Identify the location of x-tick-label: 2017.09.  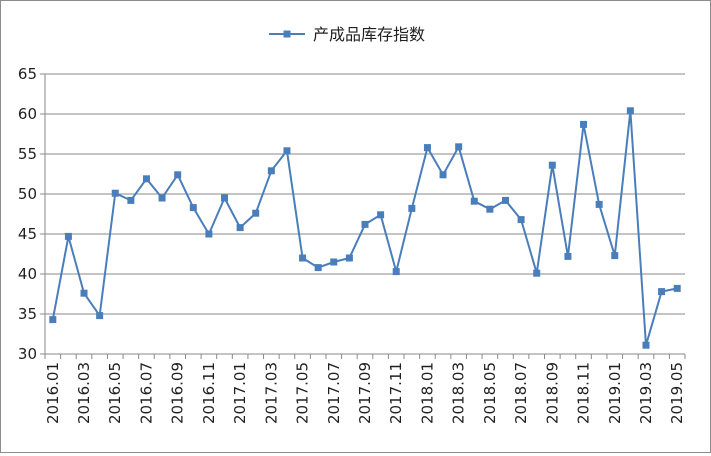
(365, 393).